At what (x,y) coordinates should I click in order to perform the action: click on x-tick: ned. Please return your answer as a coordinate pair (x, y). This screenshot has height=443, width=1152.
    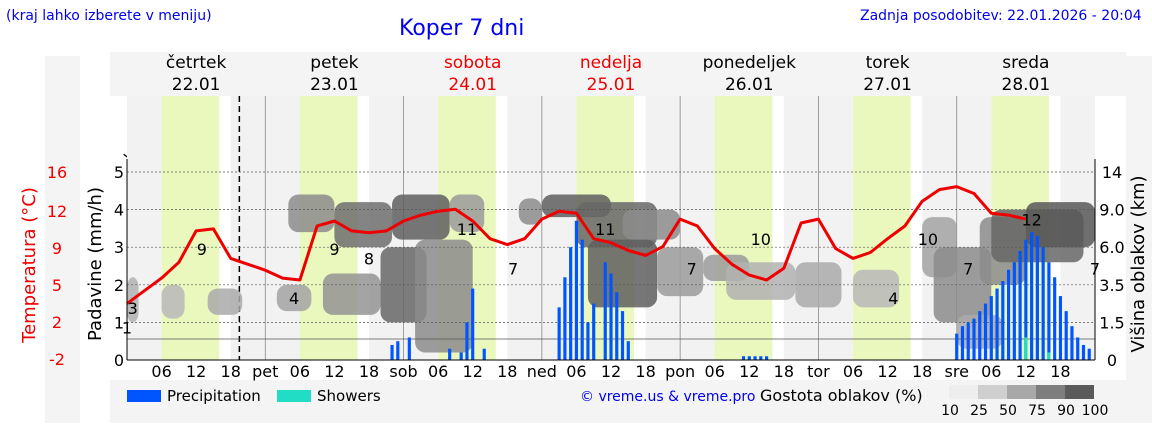
    Looking at the image, I should click on (542, 371).